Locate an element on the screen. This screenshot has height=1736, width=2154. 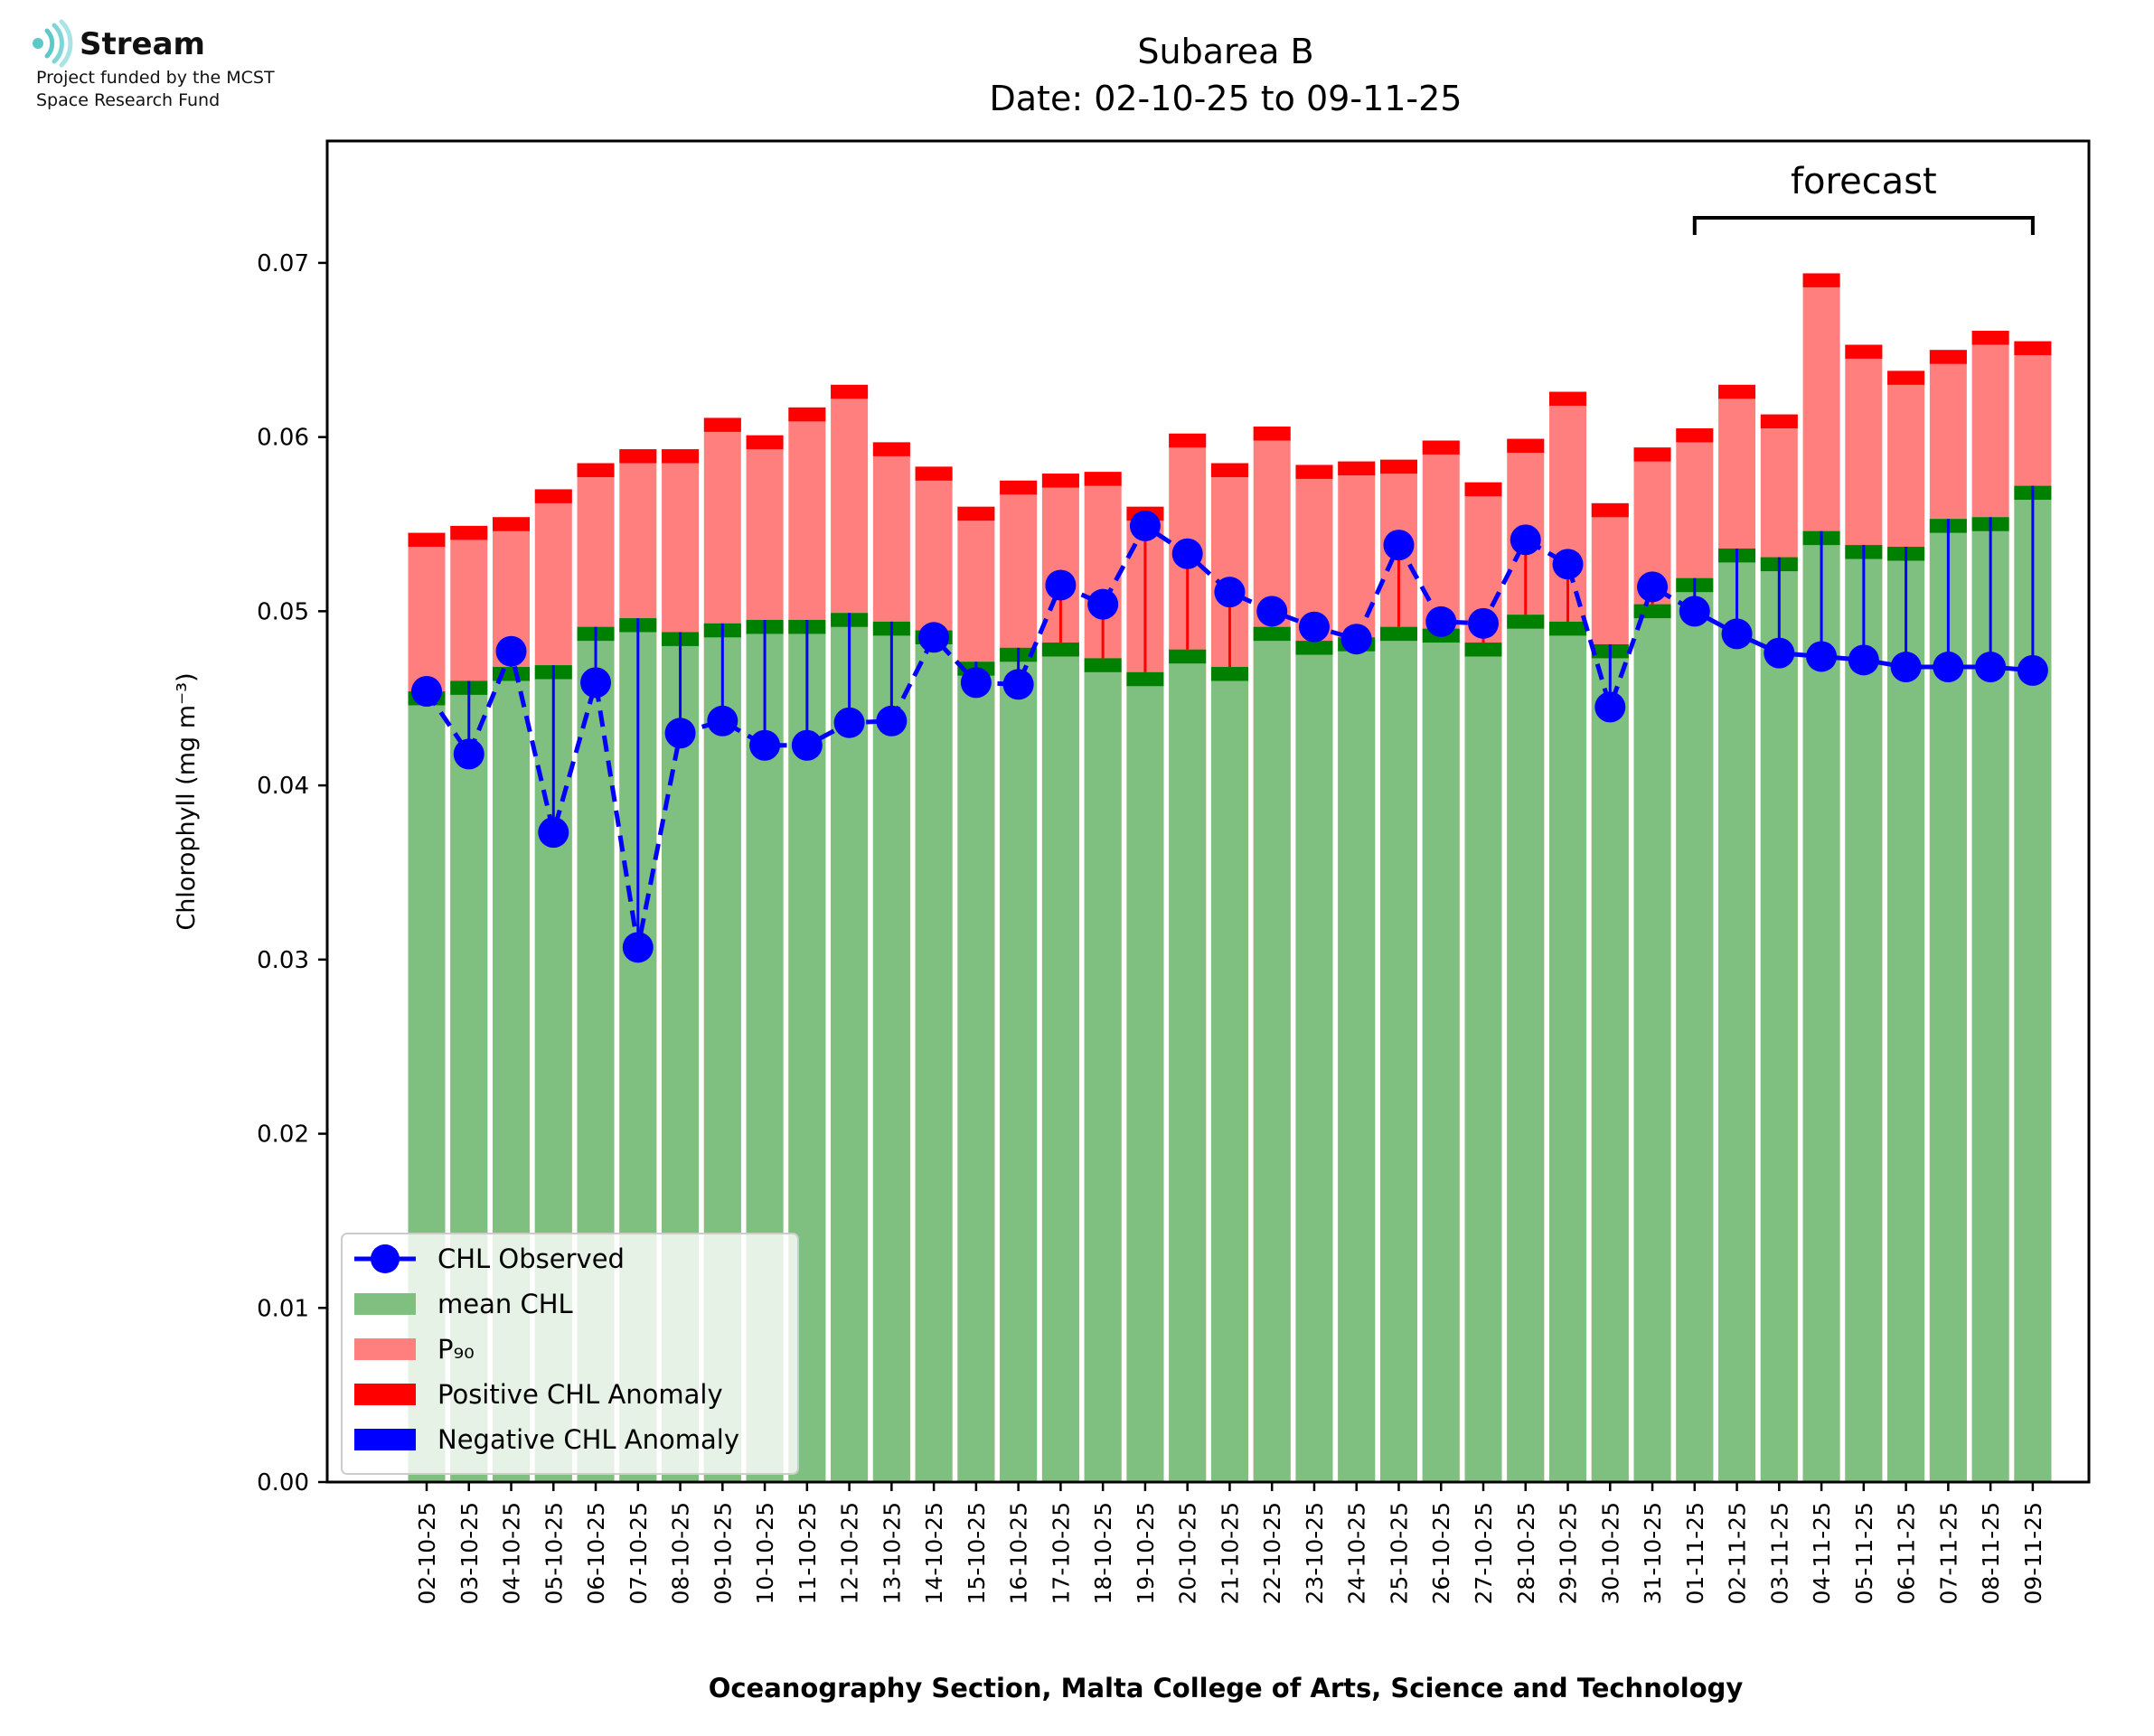
x-tick-label: 02-10-25 is located at coordinates (427, 1553).